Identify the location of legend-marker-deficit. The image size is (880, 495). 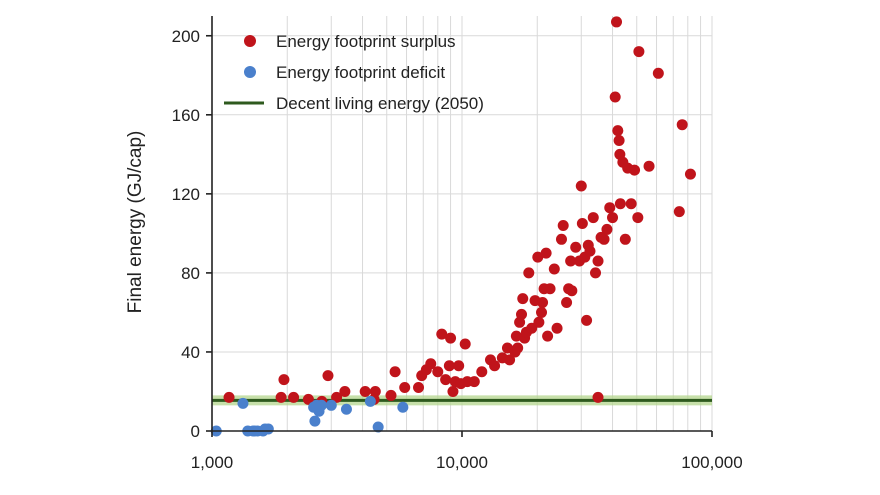
(250, 72).